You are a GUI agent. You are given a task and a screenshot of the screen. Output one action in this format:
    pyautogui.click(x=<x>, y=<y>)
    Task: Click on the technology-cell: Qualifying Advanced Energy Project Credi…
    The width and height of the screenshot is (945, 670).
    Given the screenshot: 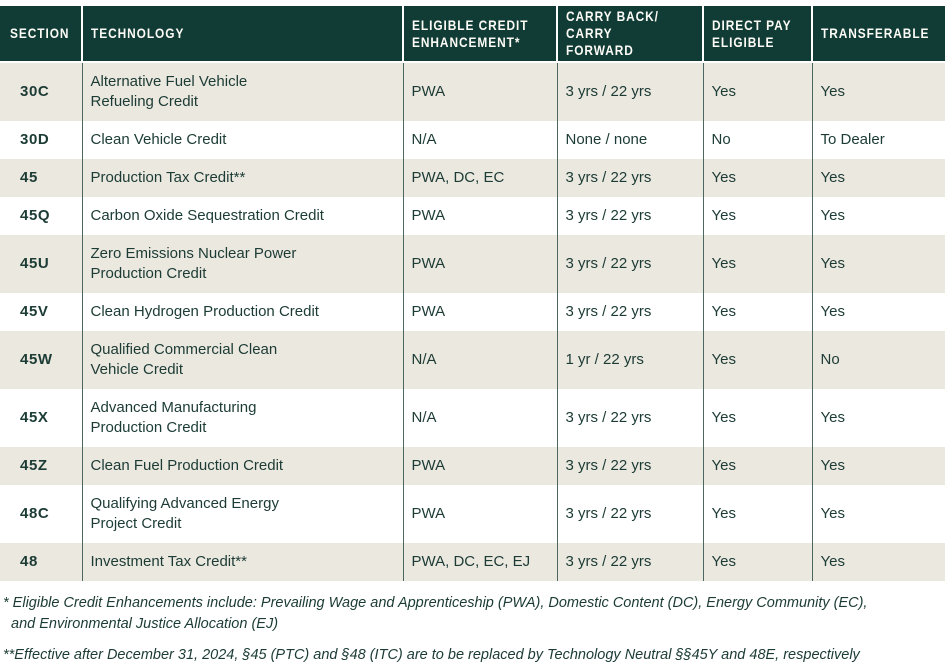 What is the action you would take?
    pyautogui.click(x=242, y=514)
    